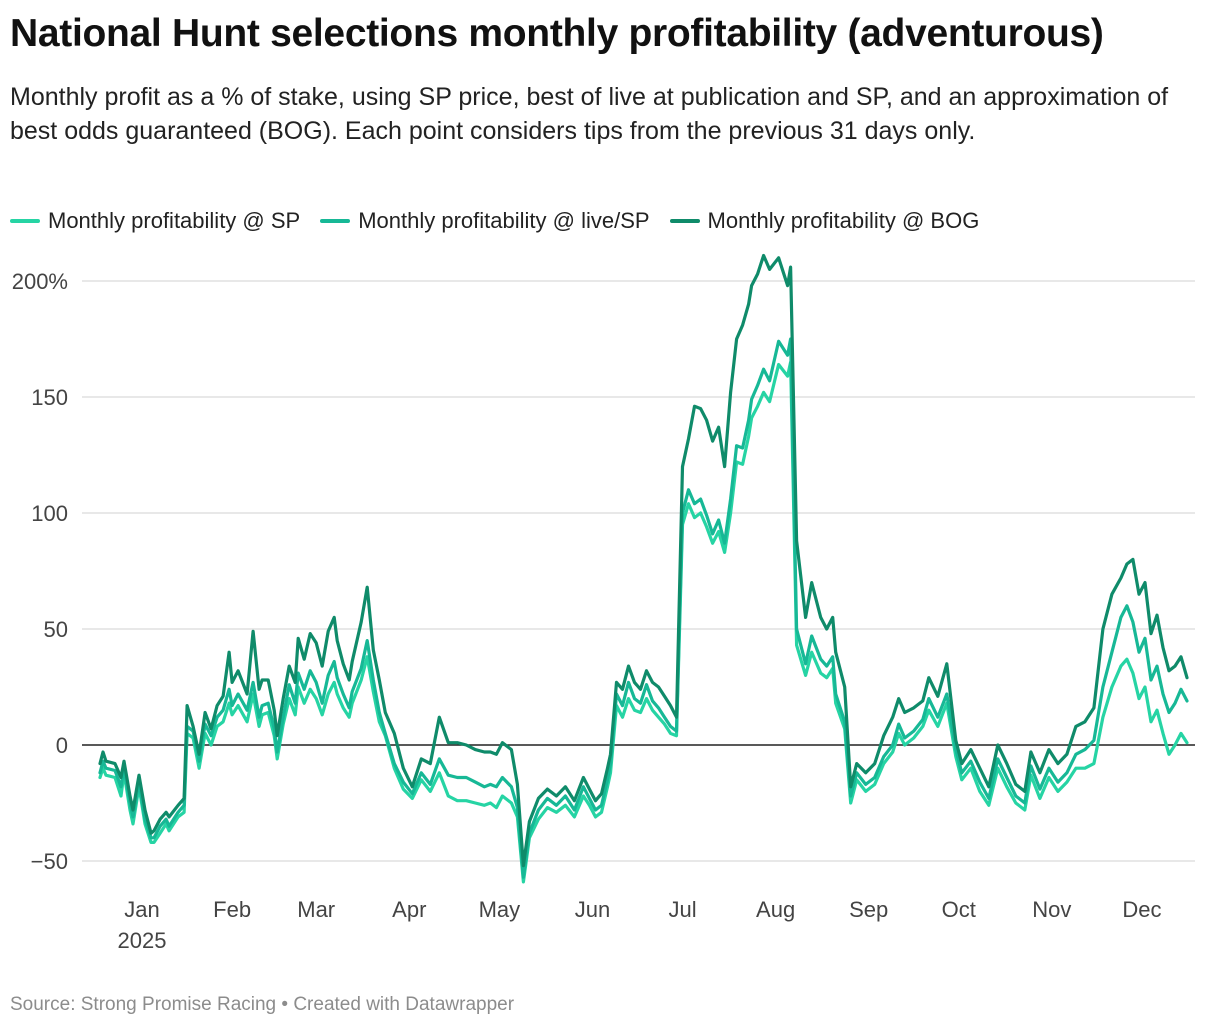 The width and height of the screenshot is (1220, 1030). I want to click on x-axis-tick-labels: Jan 2025 Feb Mar Apr May Jun Jul Aug Sep Oct Nov Dec, so click(640, 925).